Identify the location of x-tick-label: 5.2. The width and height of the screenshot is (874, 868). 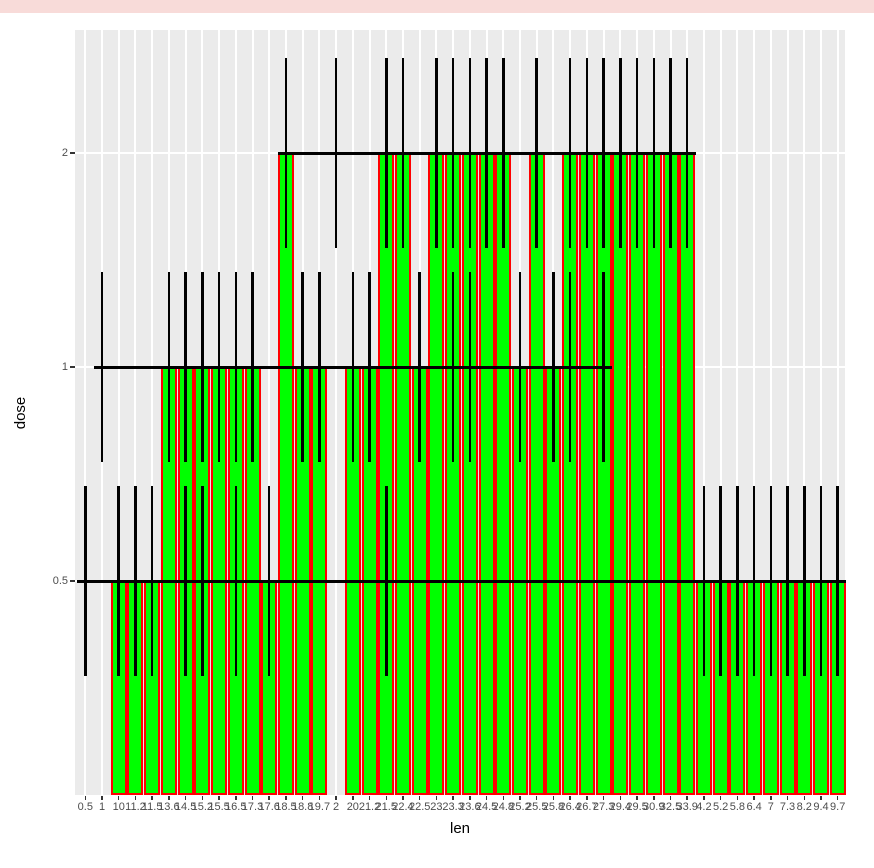
(721, 807).